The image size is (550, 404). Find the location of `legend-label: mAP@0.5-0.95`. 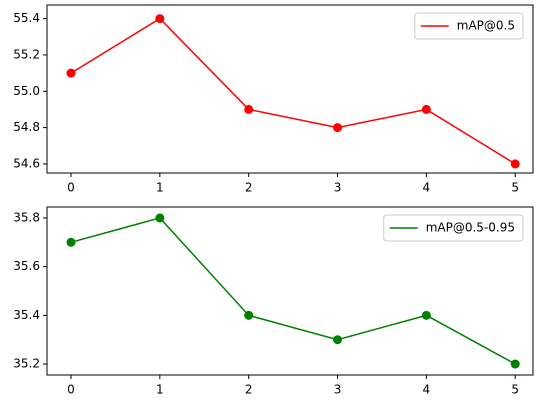

legend-label: mAP@0.5-0.95 is located at coordinates (470, 228).